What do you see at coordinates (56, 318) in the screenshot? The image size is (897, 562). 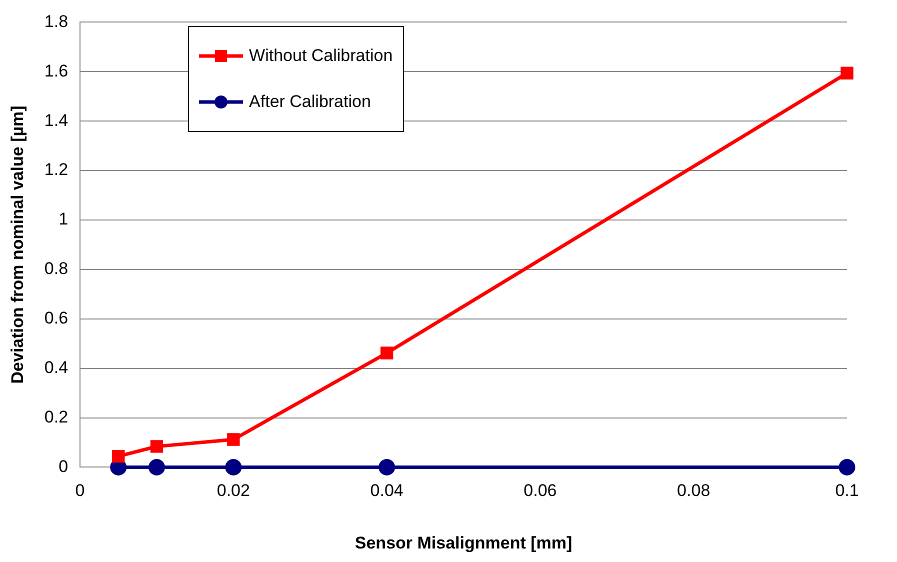 I see `y-tick-label: 0.6` at bounding box center [56, 318].